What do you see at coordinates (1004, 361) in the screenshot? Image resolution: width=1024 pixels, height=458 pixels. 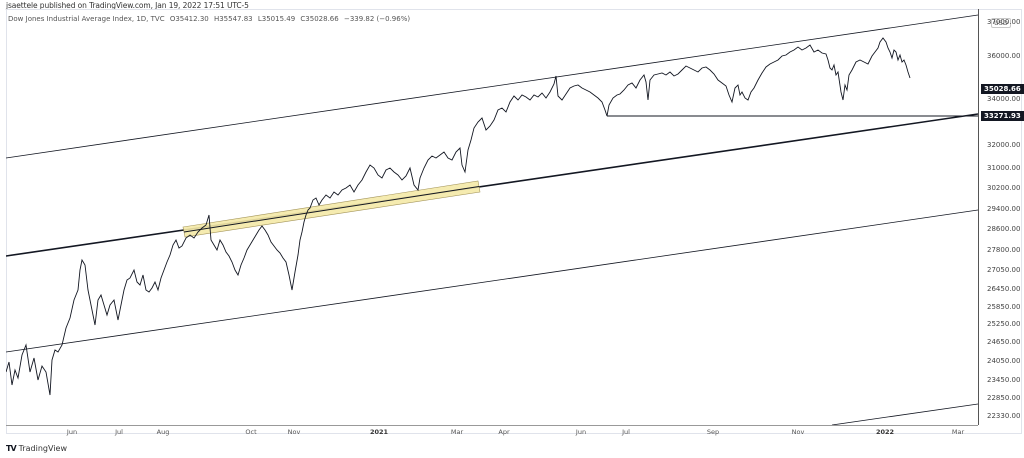 I see `price-tick-label: 24050.00` at bounding box center [1004, 361].